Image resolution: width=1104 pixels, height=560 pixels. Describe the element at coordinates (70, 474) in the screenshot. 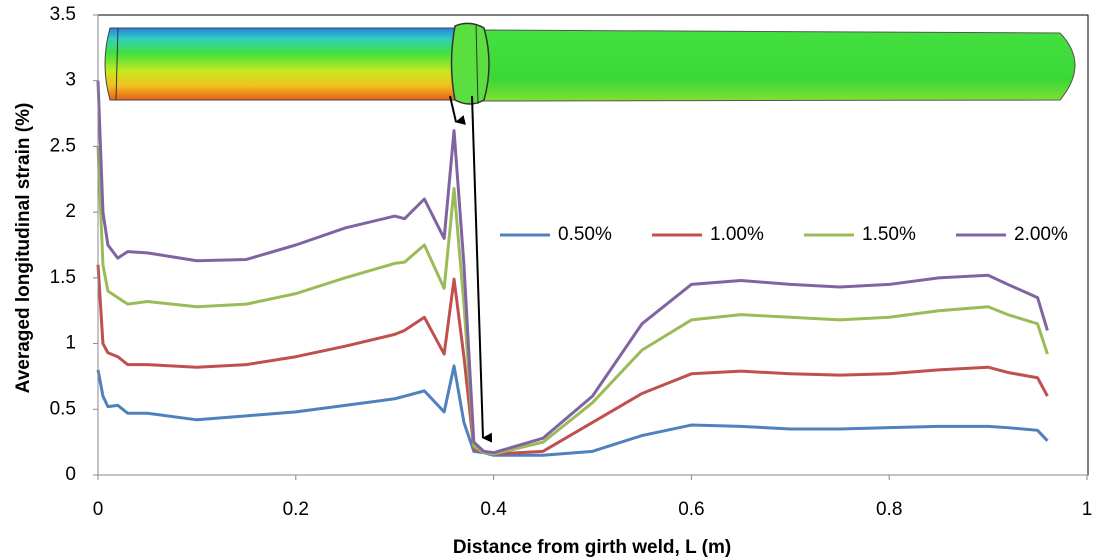

I see `y-tick-label: 0` at that location.